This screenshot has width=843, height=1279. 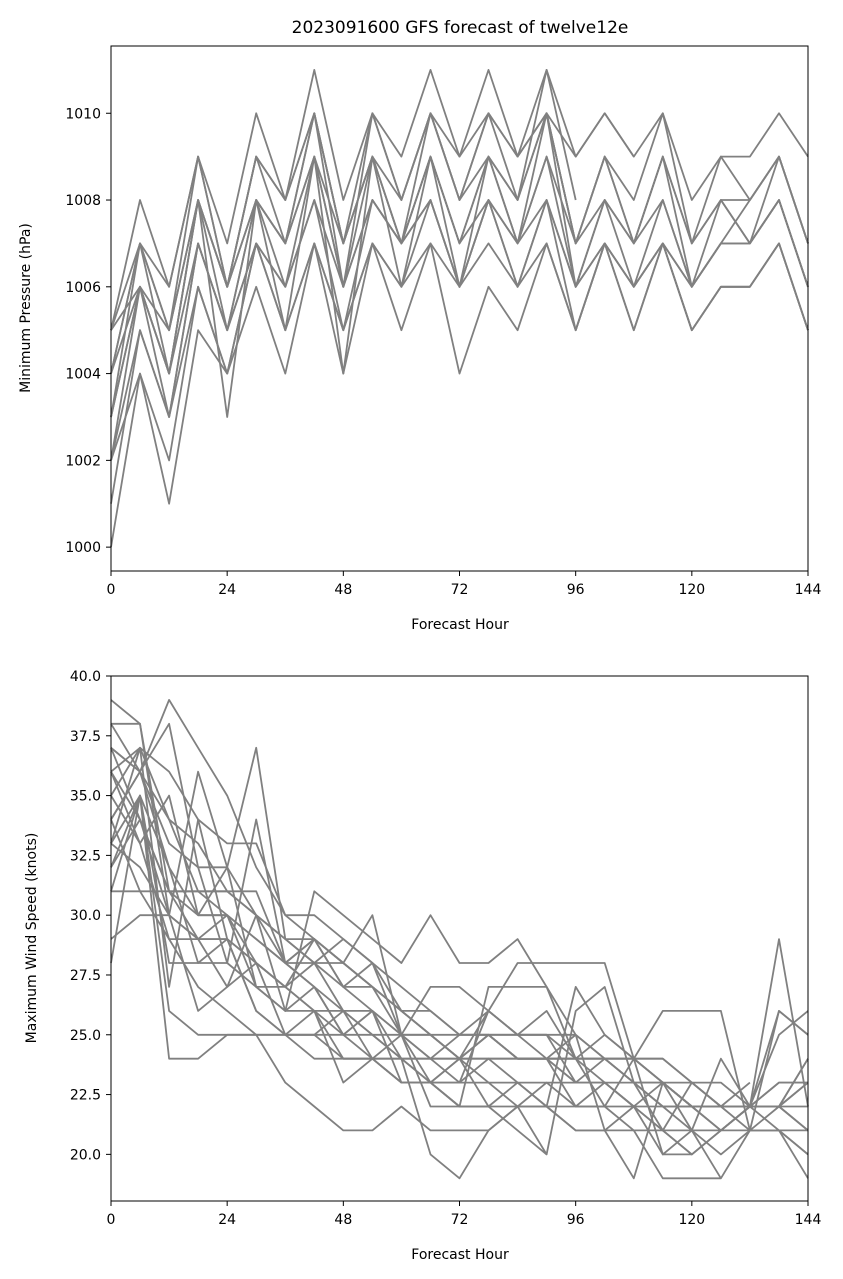 I want to click on pressure-y-tick-label-4: 1008, so click(x=83, y=201).